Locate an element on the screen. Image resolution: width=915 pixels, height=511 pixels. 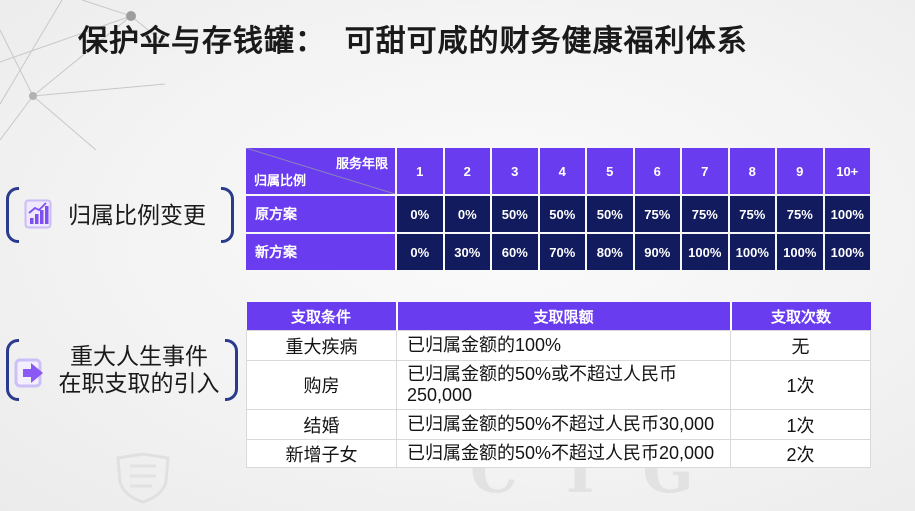
limit-line: 已归属金额的100% is located at coordinates (484, 345).